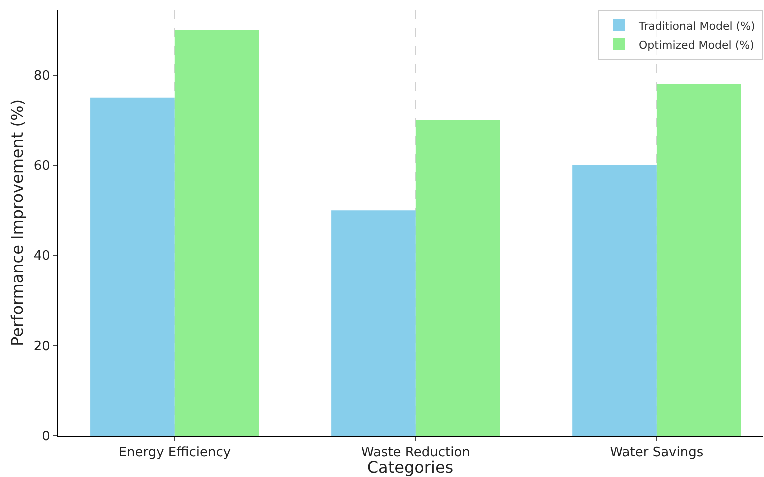 The width and height of the screenshot is (764, 477). What do you see at coordinates (697, 26) in the screenshot?
I see `legend-label: Traditional Model (%)` at bounding box center [697, 26].